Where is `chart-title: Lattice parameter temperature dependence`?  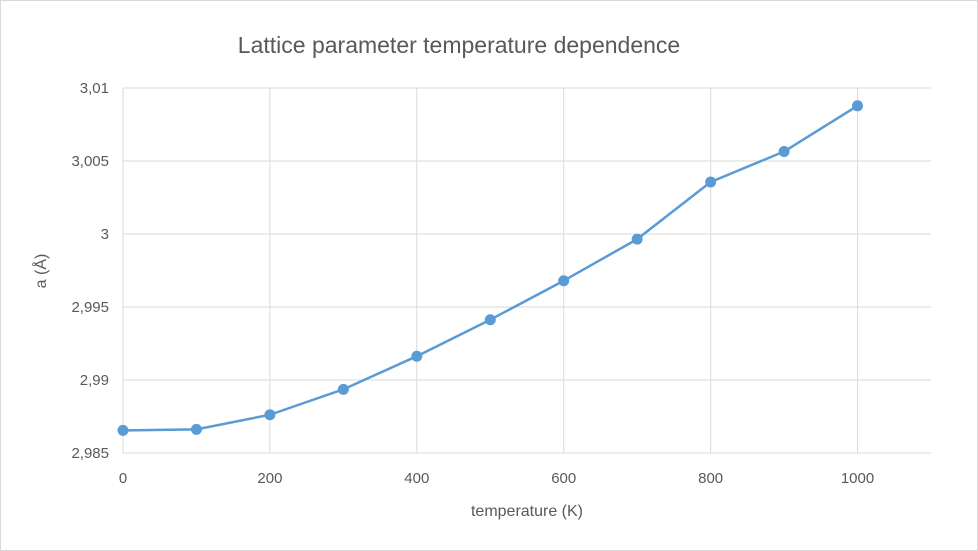
chart-title: Lattice parameter temperature dependence is located at coordinates (459, 45).